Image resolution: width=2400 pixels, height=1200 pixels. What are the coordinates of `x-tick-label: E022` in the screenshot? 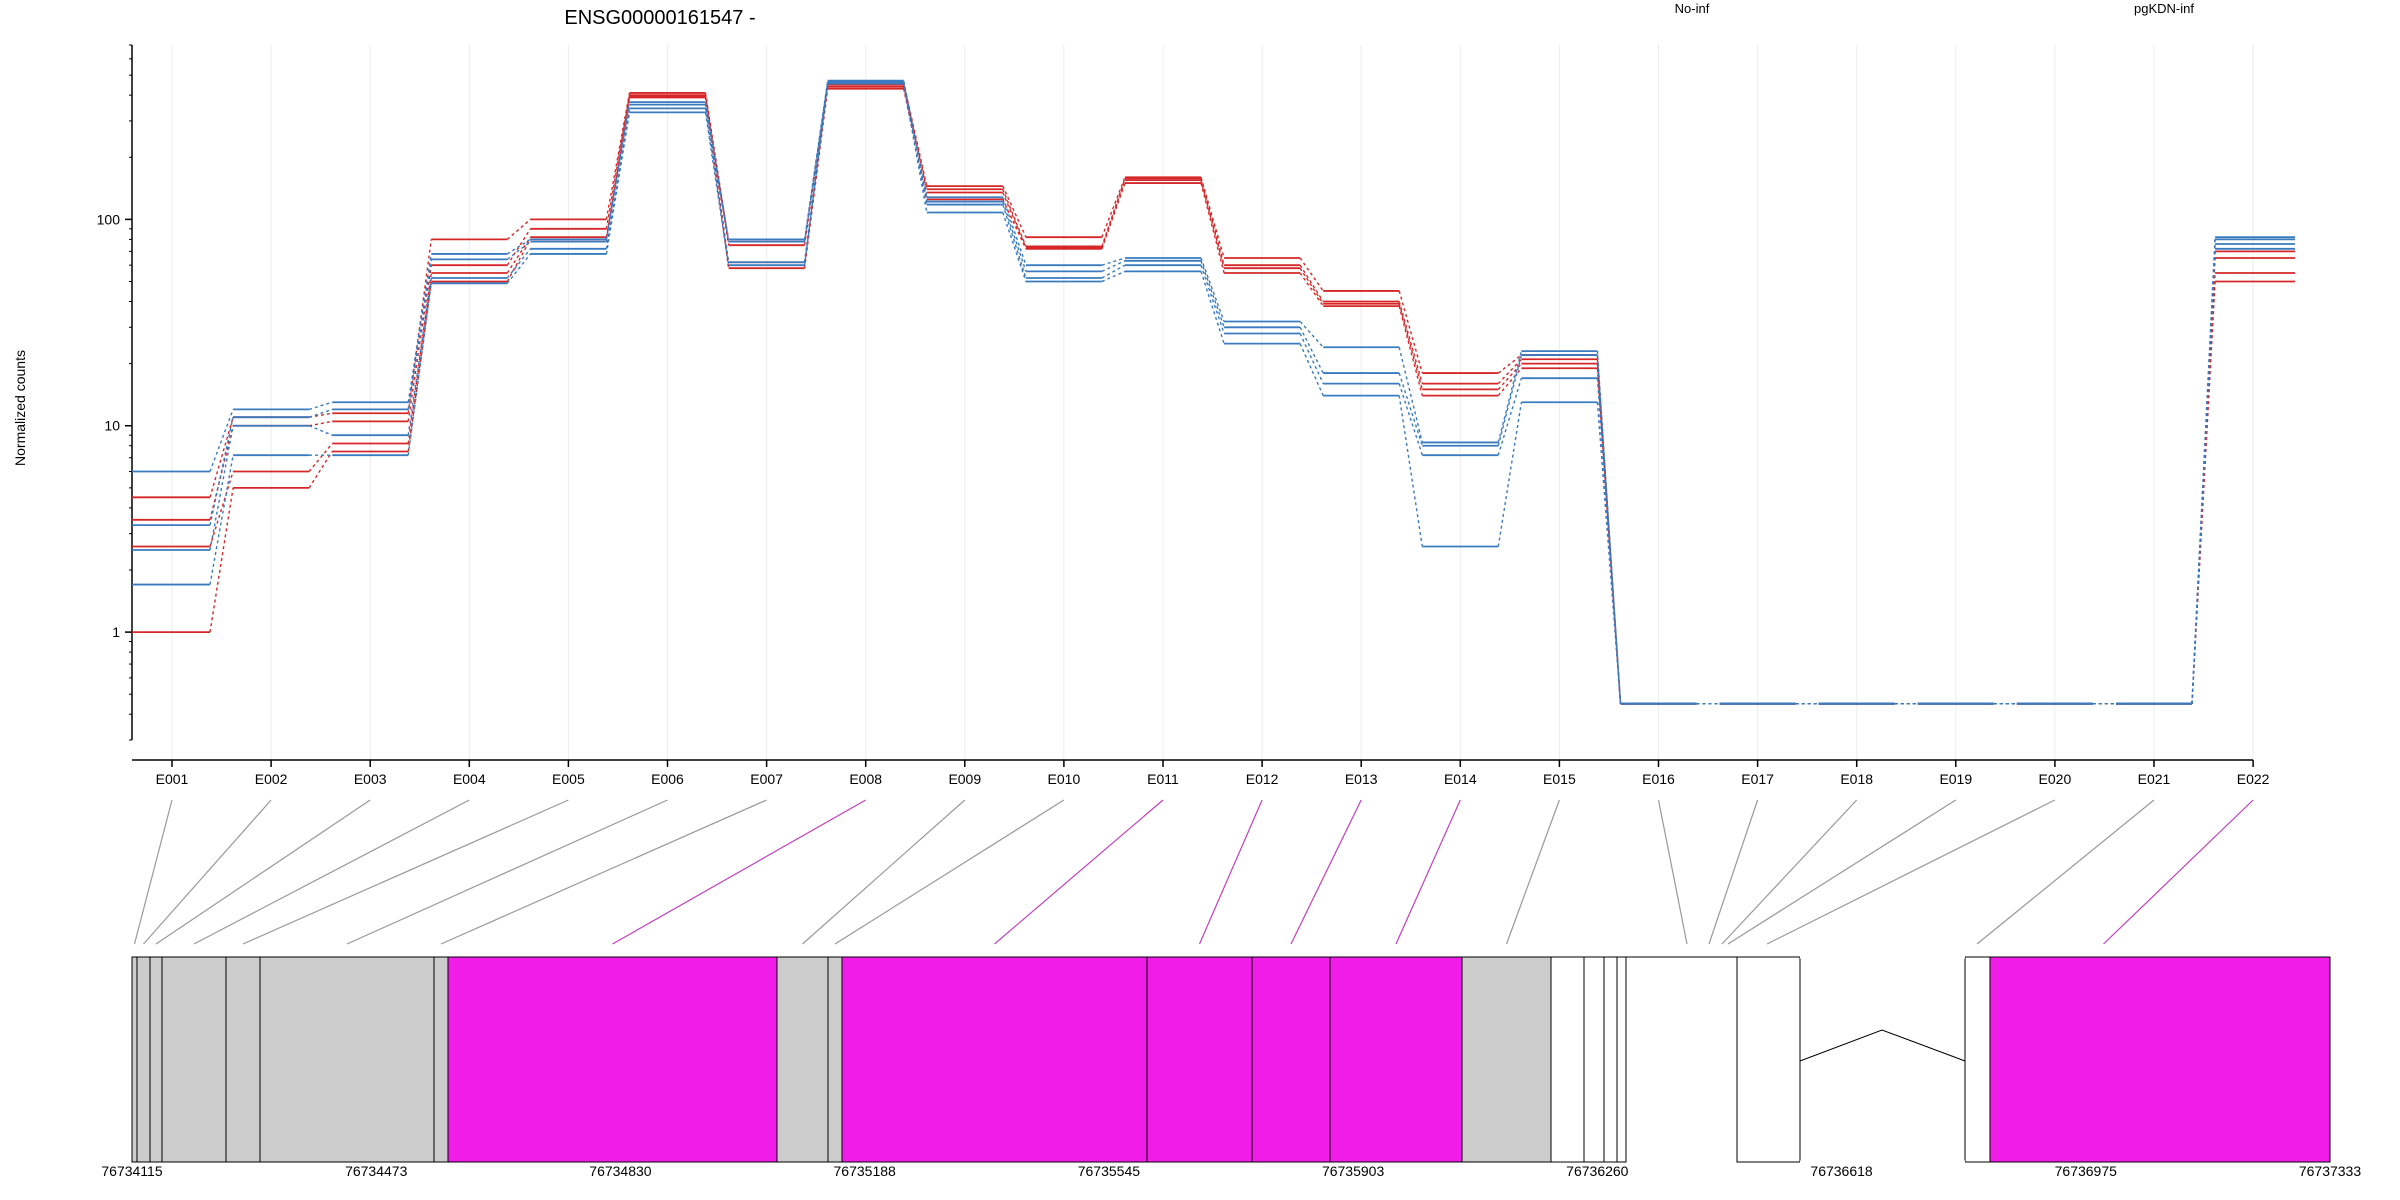 It's located at (2253, 779).